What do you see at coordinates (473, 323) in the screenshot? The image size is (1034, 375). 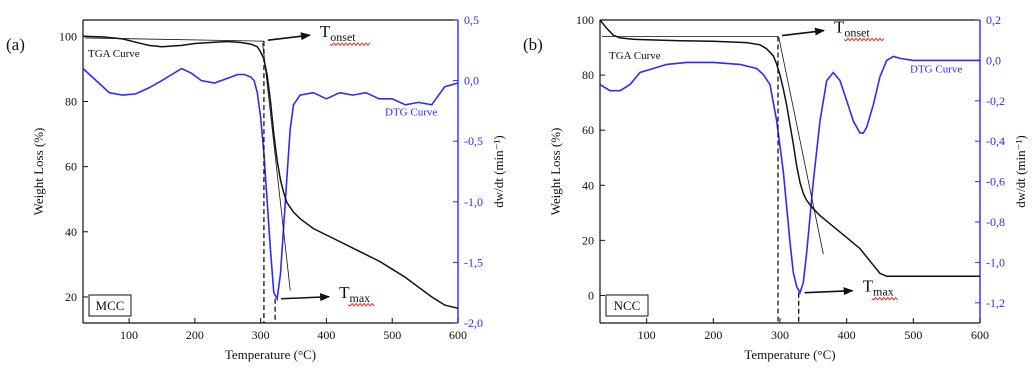 I see `y-right-tick-label: -2,0` at bounding box center [473, 323].